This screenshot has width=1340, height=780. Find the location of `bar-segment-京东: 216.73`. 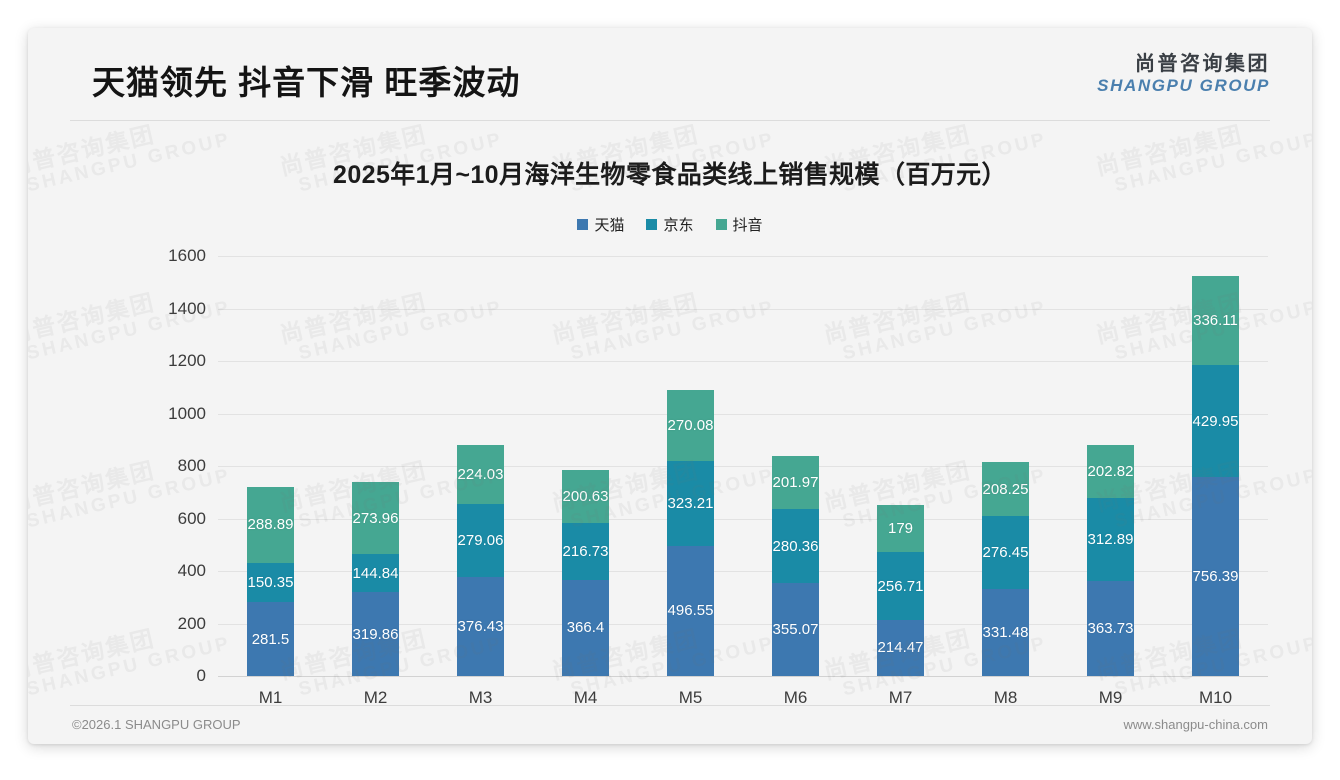

bar-segment-京东: 216.73 is located at coordinates (585, 551).